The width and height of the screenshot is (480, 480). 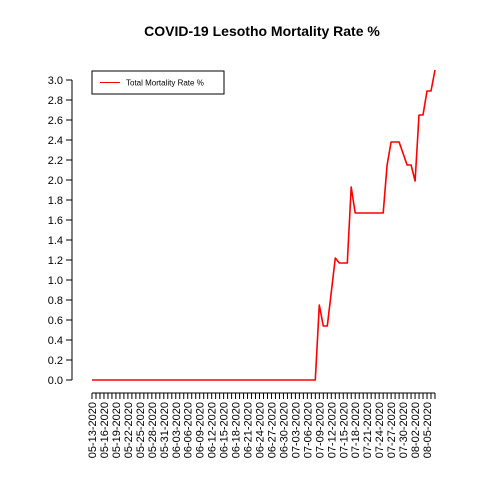 I want to click on x-tick-label: 05-31-2020, so click(x=165, y=430).